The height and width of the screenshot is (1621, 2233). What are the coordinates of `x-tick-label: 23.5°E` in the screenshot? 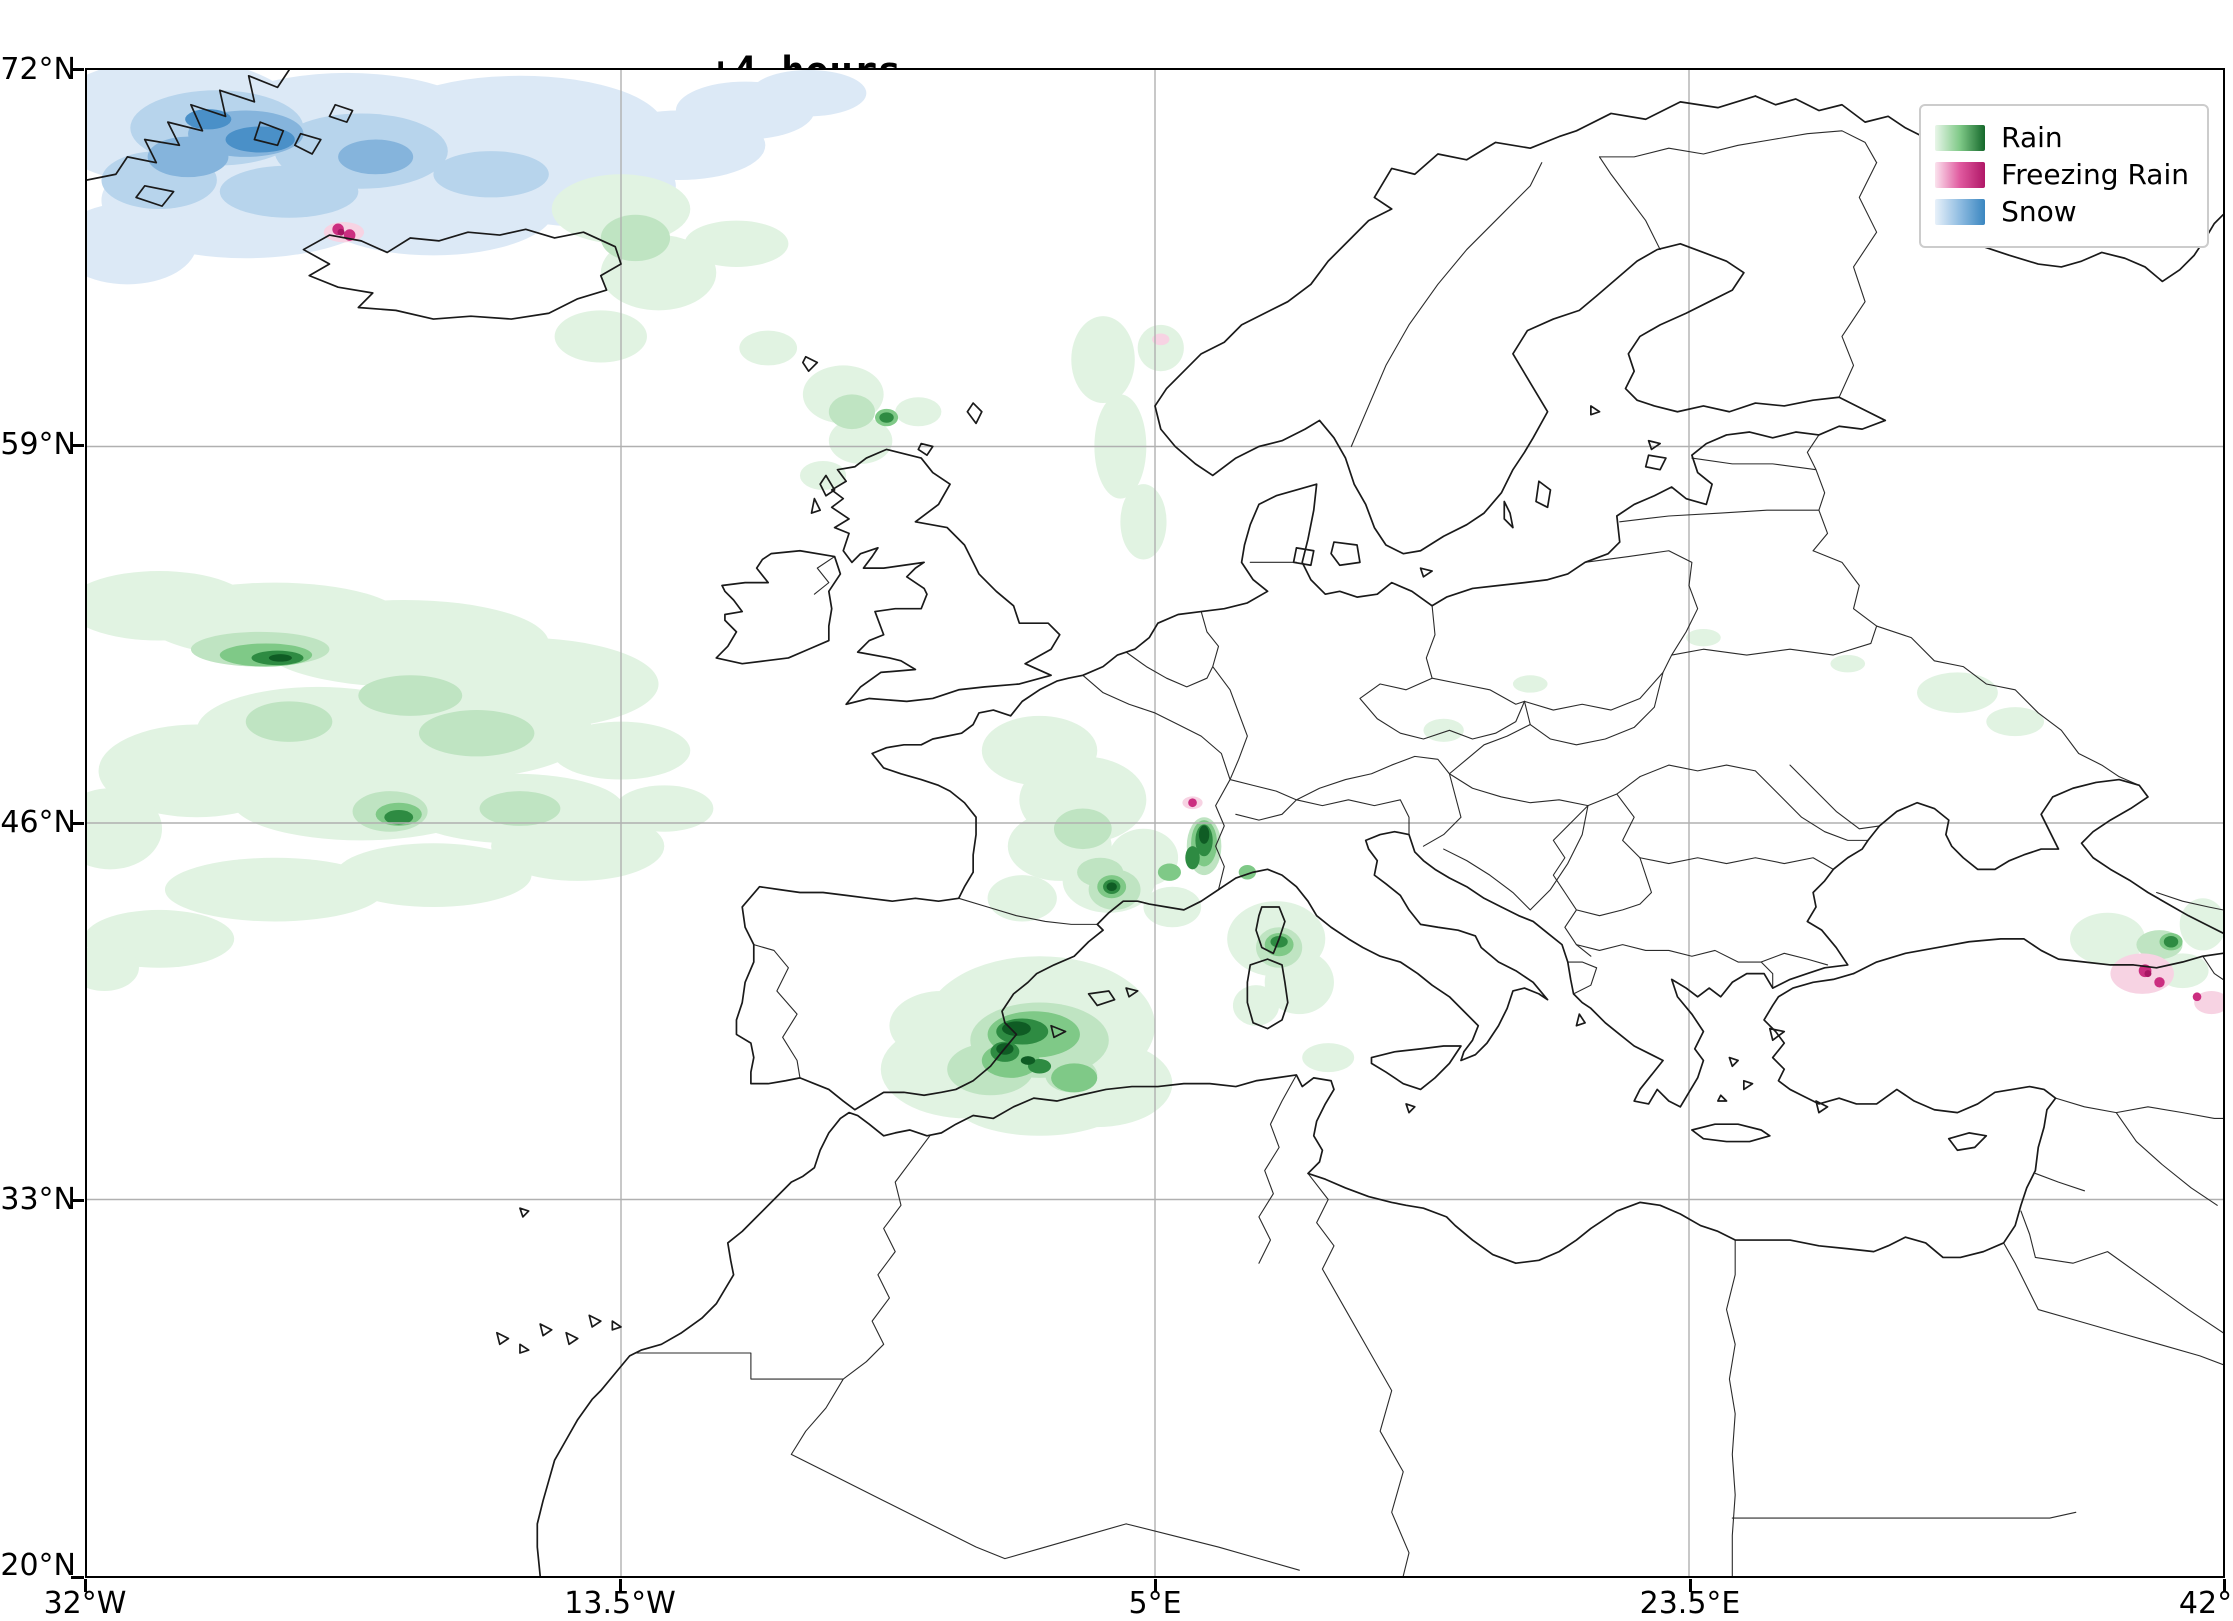 It's located at (1690, 1603).